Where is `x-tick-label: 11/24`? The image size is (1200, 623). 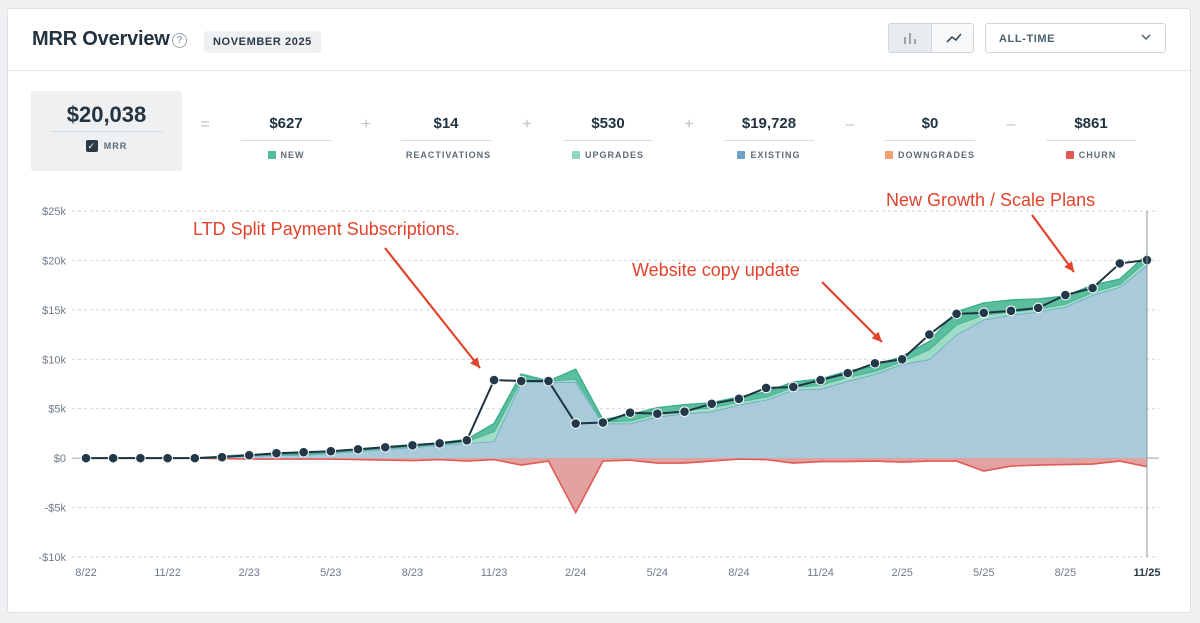 x-tick-label: 11/24 is located at coordinates (820, 573).